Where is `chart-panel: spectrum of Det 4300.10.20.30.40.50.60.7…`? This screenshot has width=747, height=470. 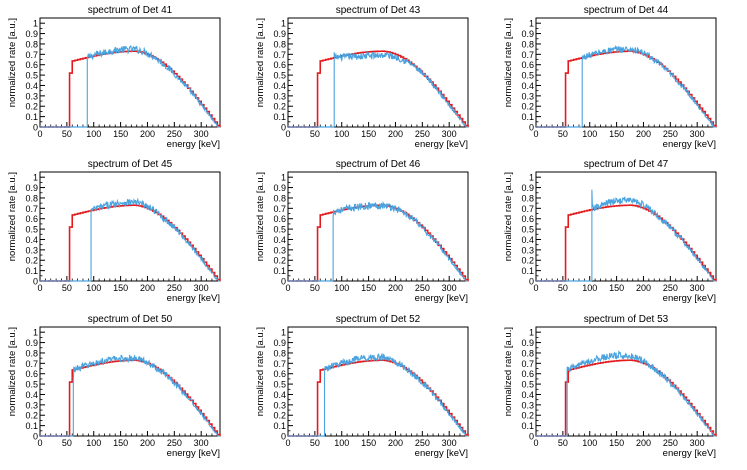 chart-panel: spectrum of Det 4300.10.20.30.40.50.60.7… is located at coordinates (362, 77).